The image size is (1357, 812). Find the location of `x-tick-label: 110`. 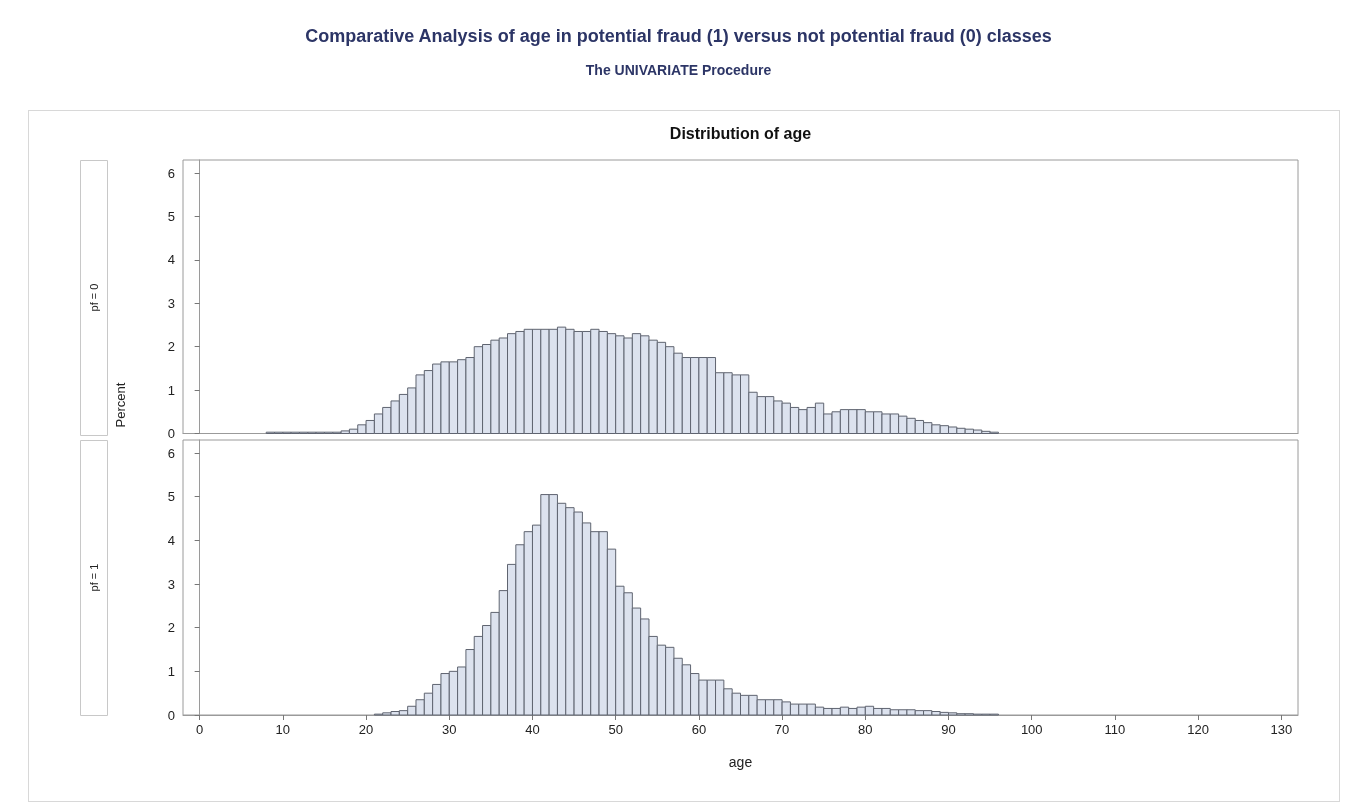

x-tick-label: 110 is located at coordinates (1115, 729).